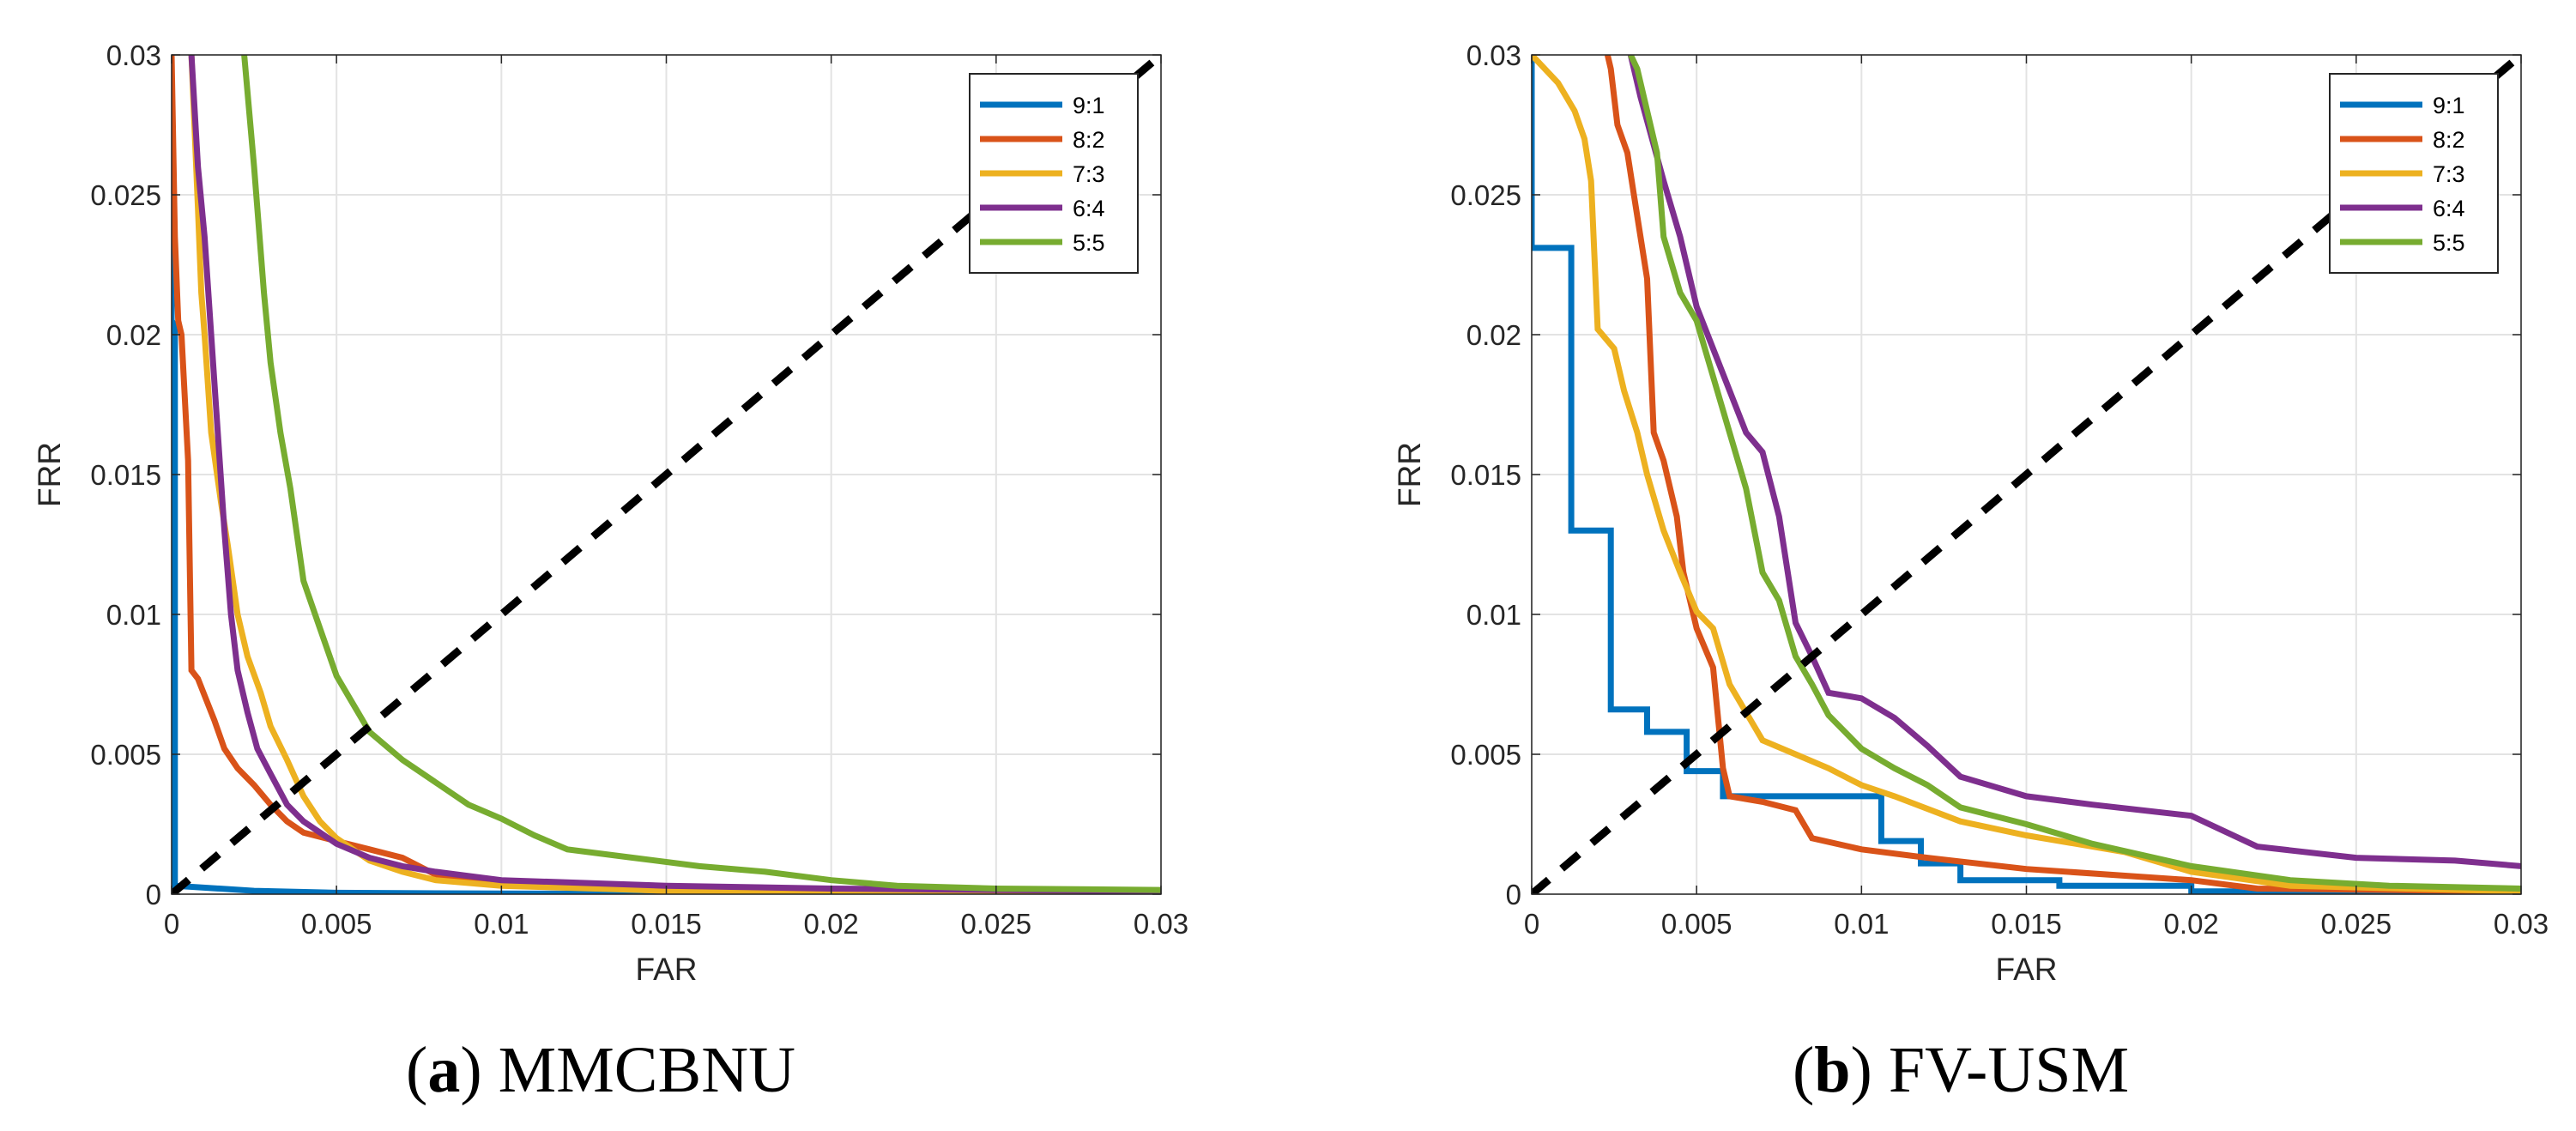 Image resolution: width=2576 pixels, height=1131 pixels. I want to click on panel-caption: (b) FV-USM, so click(1961, 1070).